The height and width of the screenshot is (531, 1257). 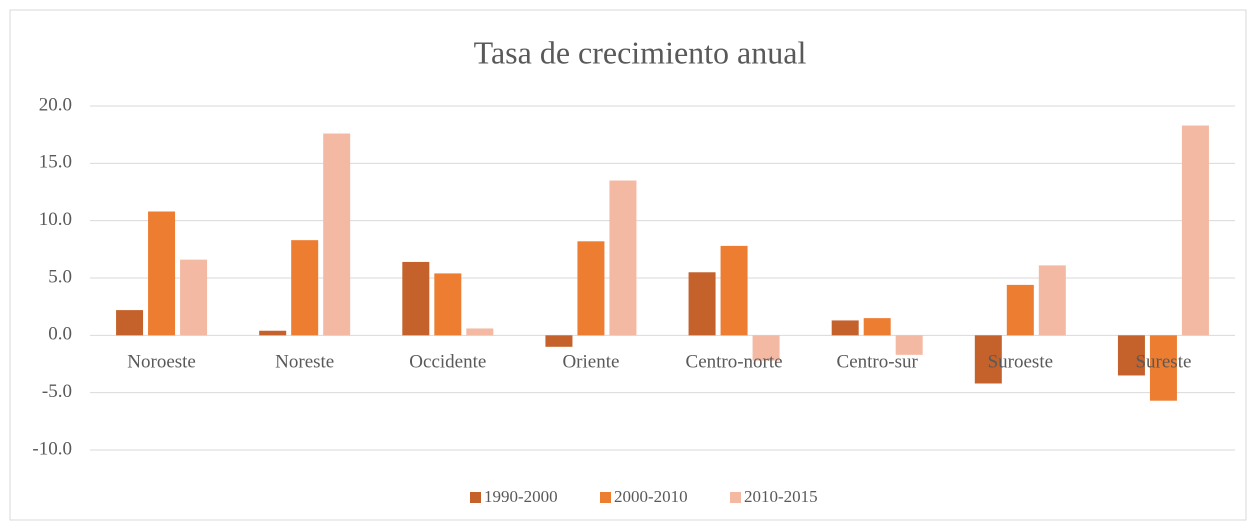 What do you see at coordinates (55, 219) in the screenshot?
I see `y-tick-label: 10.0` at bounding box center [55, 219].